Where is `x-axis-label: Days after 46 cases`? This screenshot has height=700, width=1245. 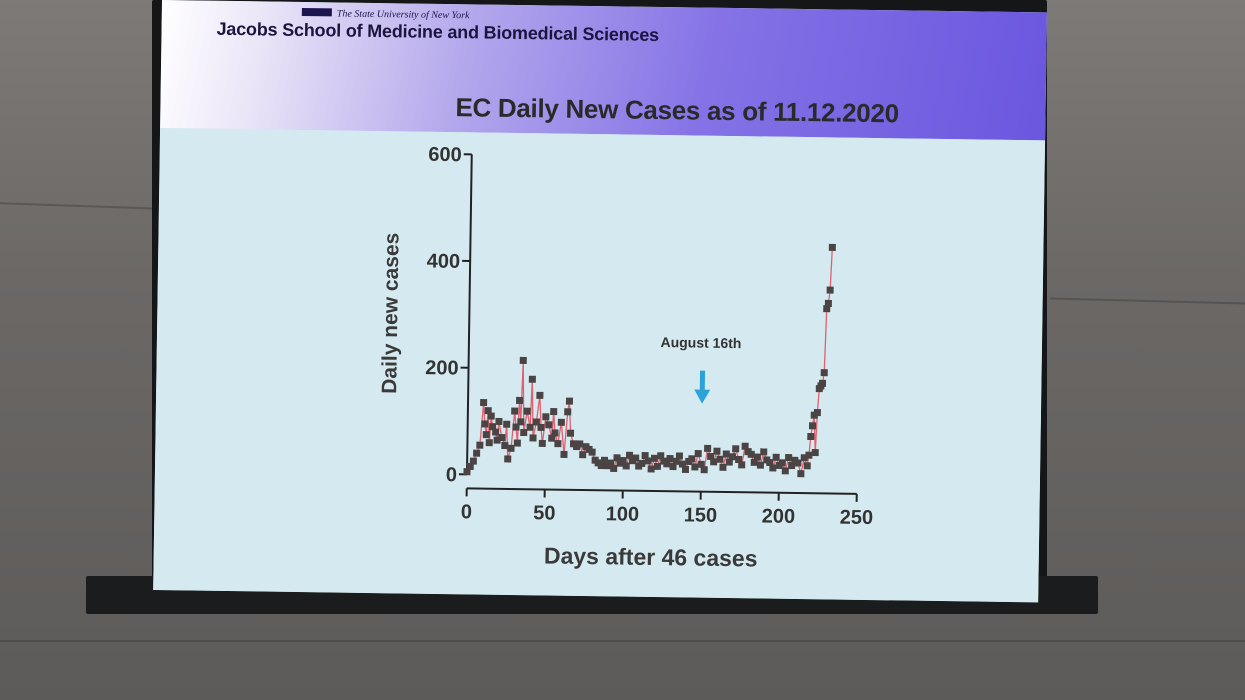 x-axis-label: Days after 46 cases is located at coordinates (651, 556).